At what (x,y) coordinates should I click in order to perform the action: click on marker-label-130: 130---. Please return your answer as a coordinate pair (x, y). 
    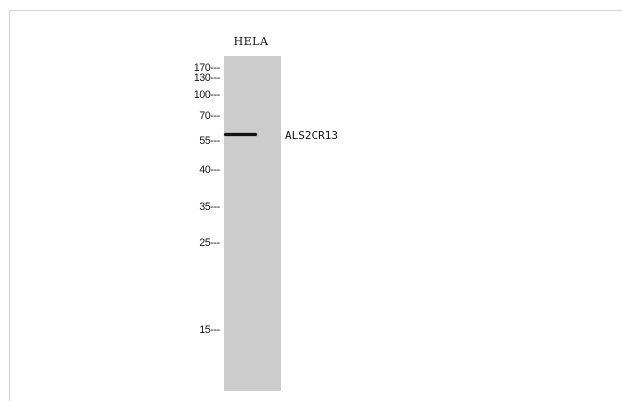
    Looking at the image, I should click on (206, 78).